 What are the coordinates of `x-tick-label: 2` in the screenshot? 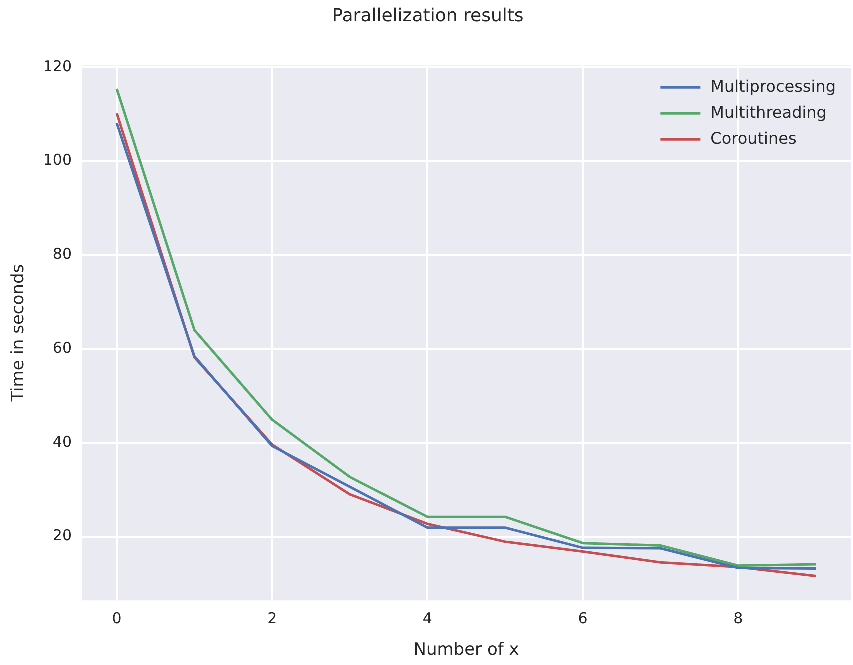 It's located at (273, 618).